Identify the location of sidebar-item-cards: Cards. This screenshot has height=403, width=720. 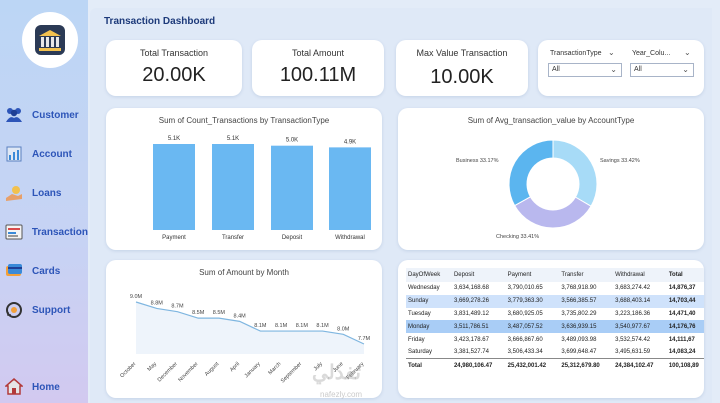
(46, 271).